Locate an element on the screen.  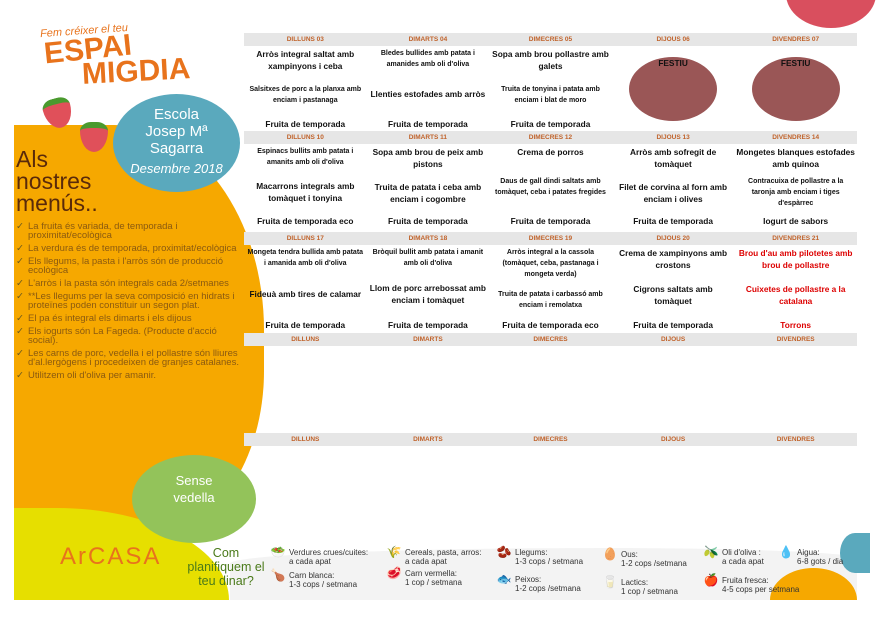
legend-label: Peixos: is located at coordinates (528, 579).